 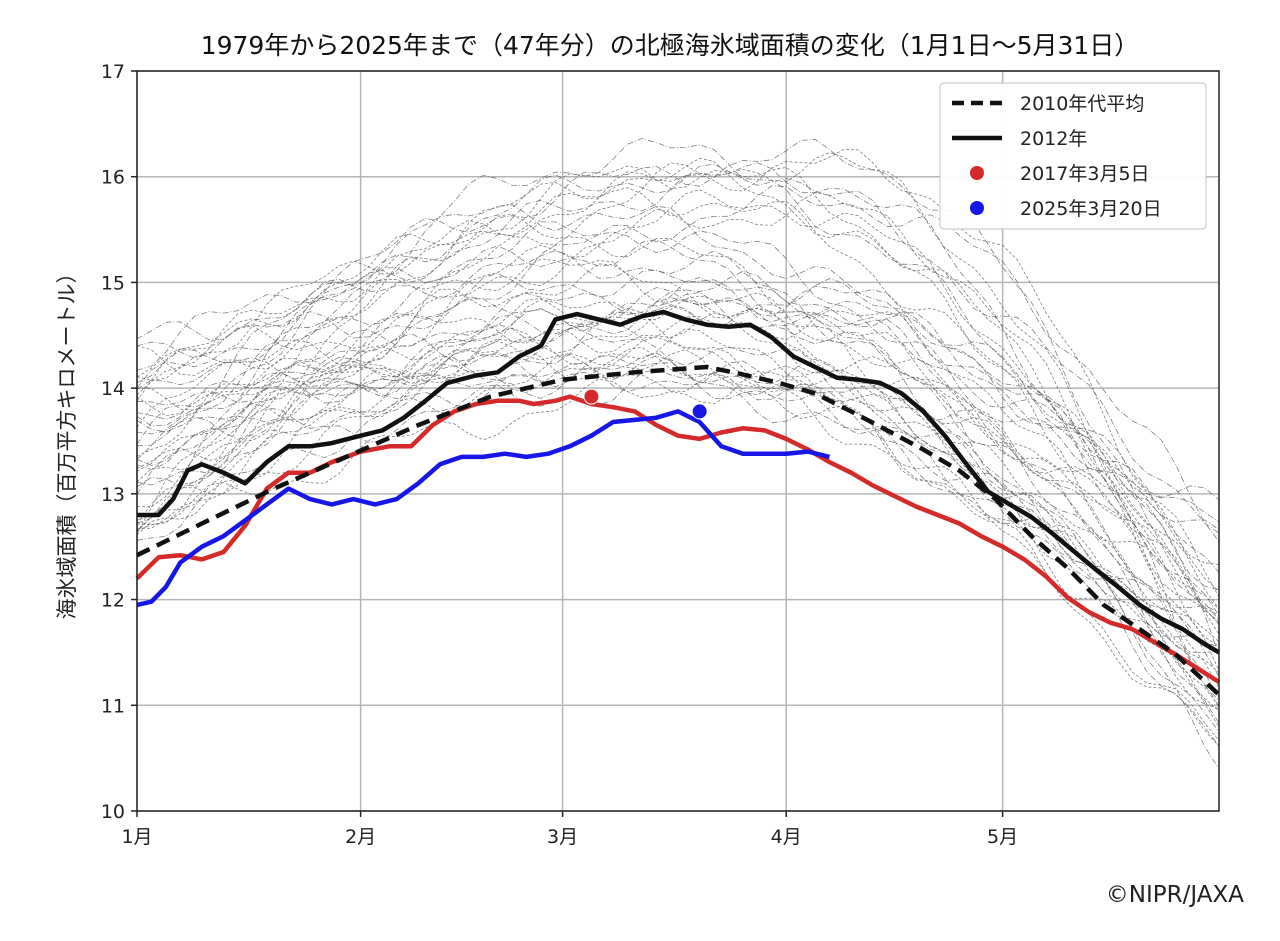 I want to click on x-tick-label: 2月, so click(x=360, y=837).